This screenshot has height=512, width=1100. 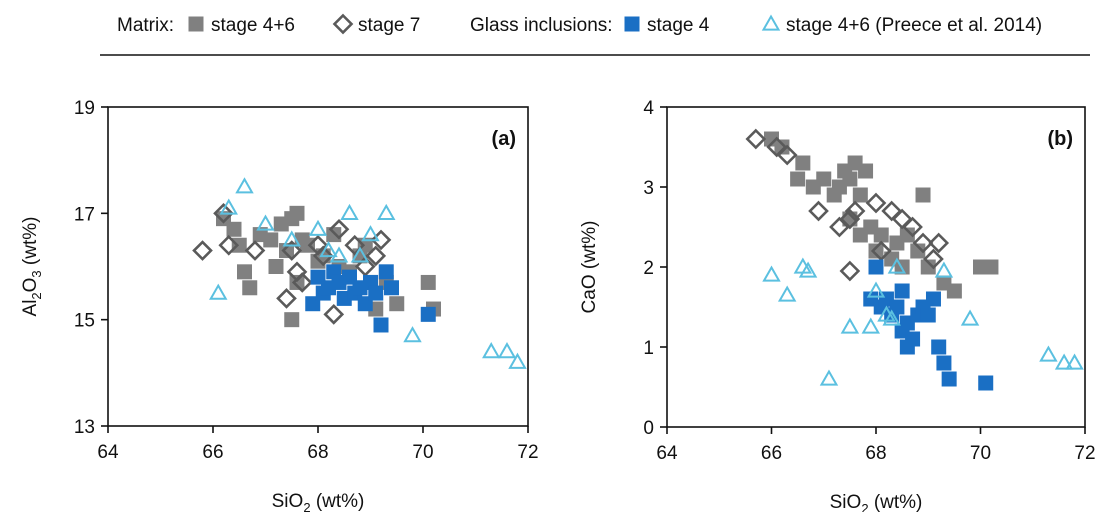 What do you see at coordinates (84, 214) in the screenshot?
I see `y-tick-label: 17` at bounding box center [84, 214].